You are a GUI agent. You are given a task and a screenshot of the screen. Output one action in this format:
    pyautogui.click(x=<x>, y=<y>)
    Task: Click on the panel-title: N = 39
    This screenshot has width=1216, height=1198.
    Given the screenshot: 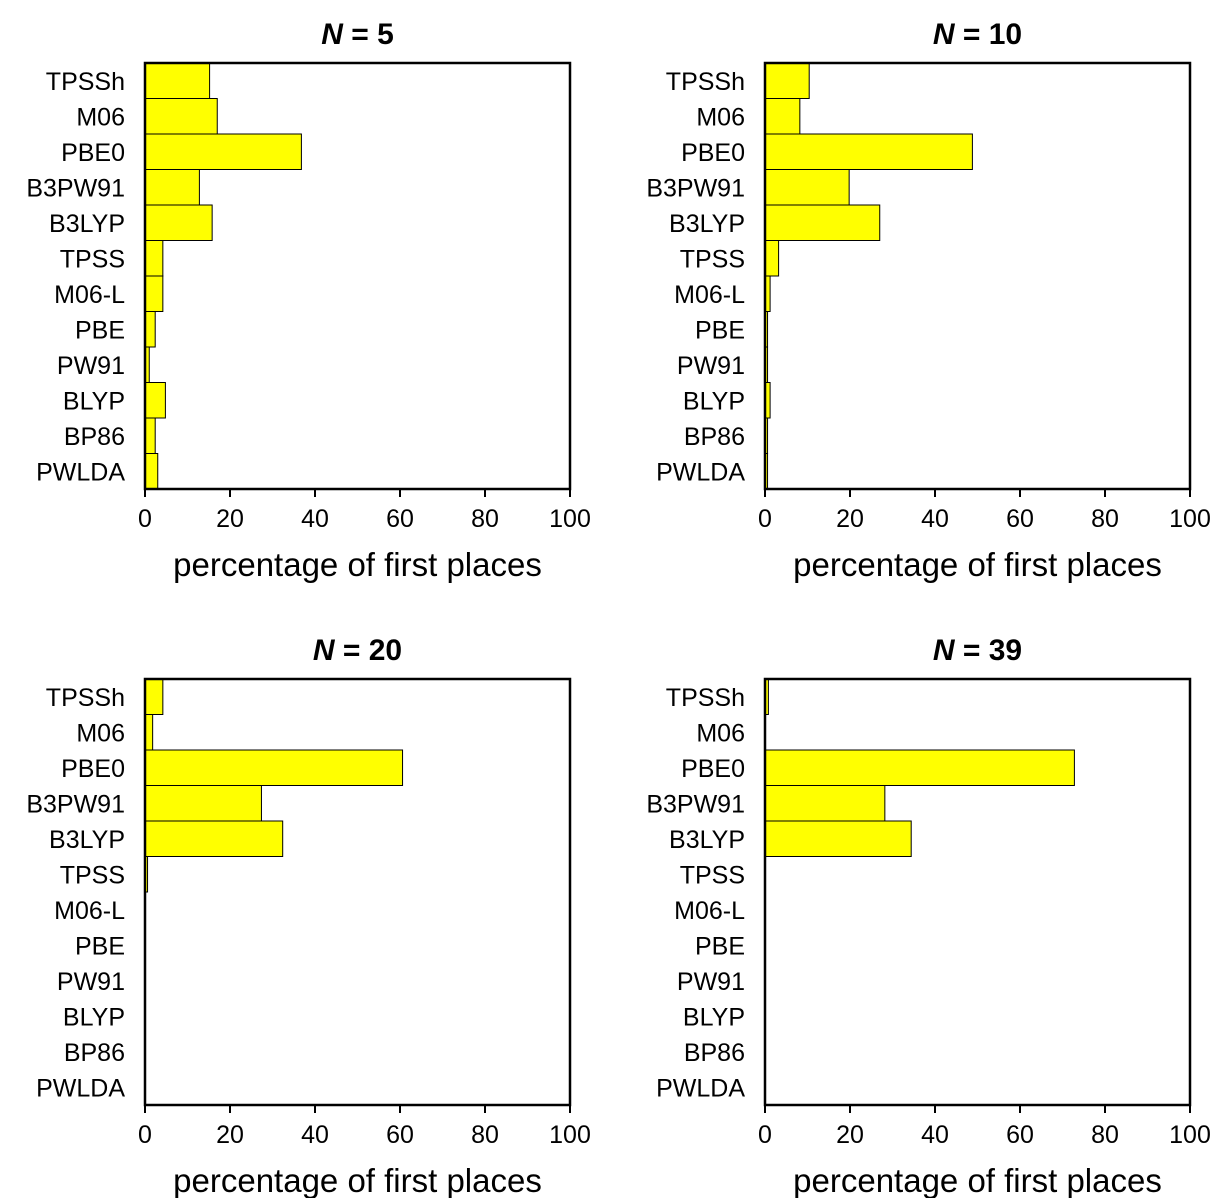 What is the action you would take?
    pyautogui.click(x=977, y=650)
    